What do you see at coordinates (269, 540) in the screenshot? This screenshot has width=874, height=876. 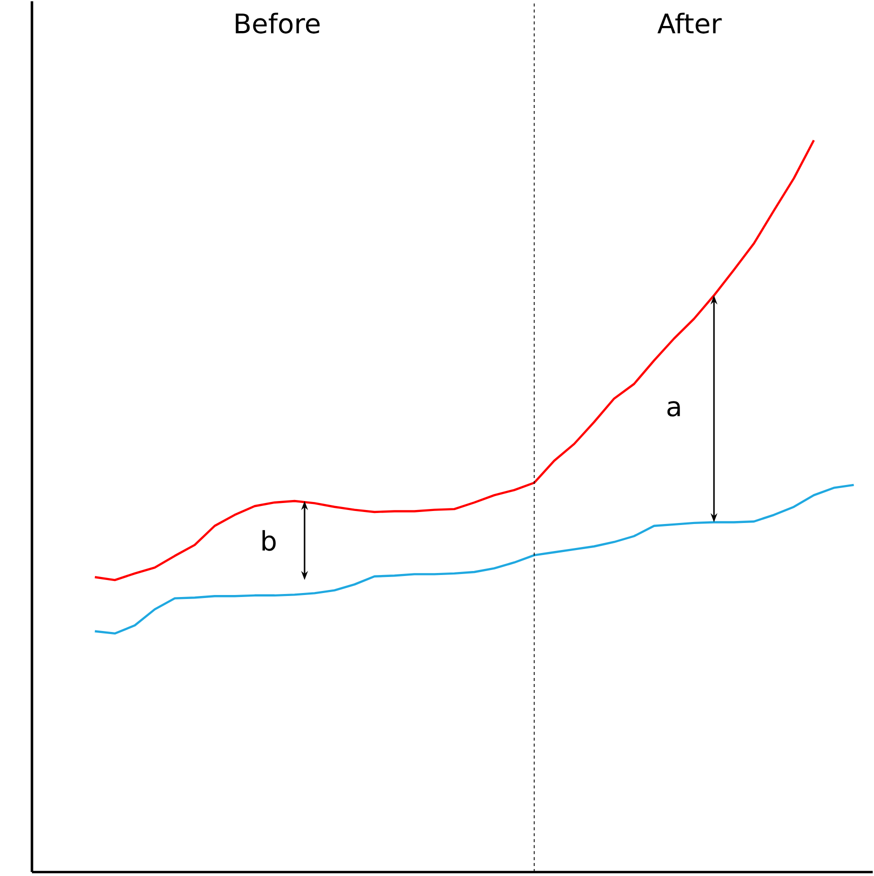 I see `annotation: b` at bounding box center [269, 540].